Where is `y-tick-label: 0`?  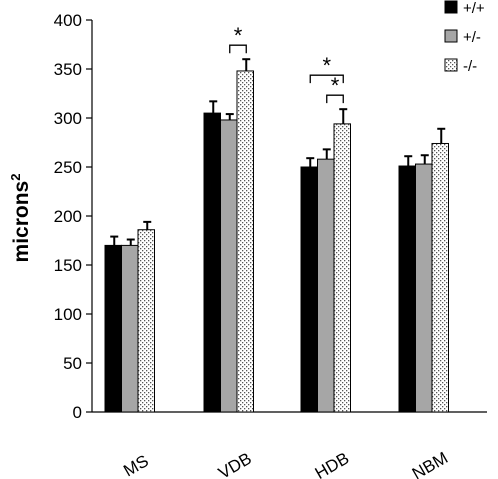
y-tick-label: 0 is located at coordinates (77, 412).